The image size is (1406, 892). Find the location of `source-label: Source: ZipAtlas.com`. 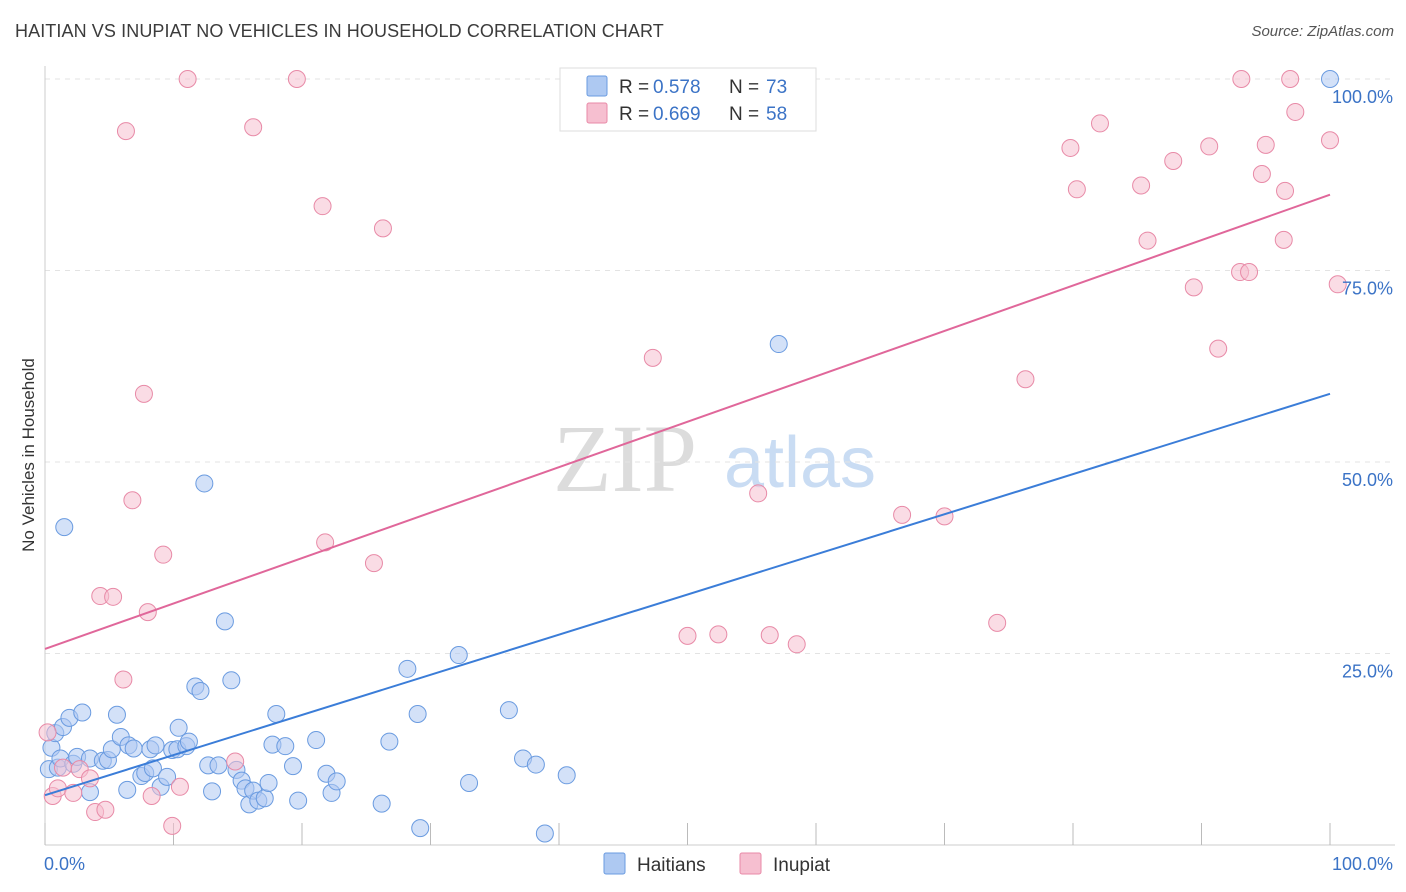

source-label: Source: ZipAtlas.com is located at coordinates (1322, 31).